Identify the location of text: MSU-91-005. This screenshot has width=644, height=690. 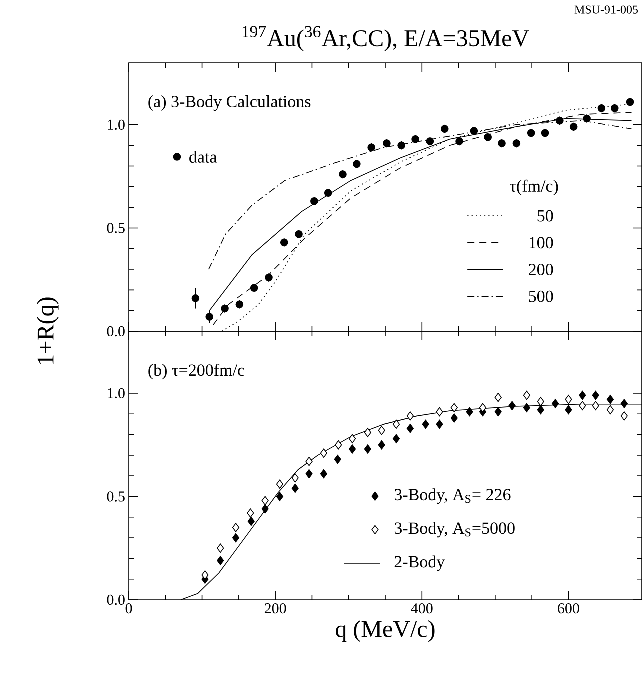
(606, 10).